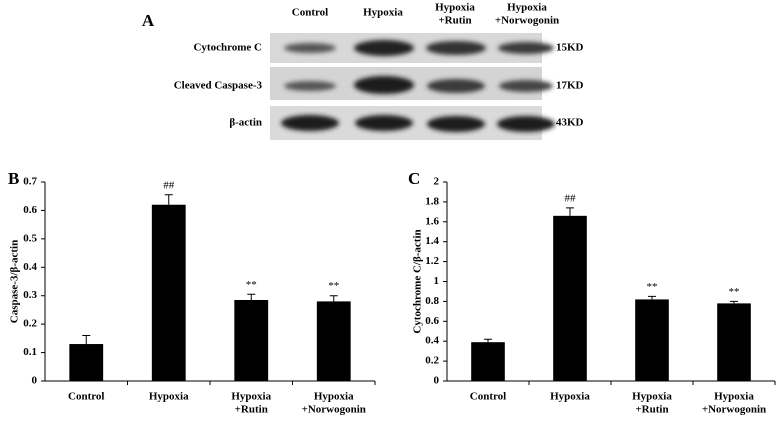 The image size is (778, 424). I want to click on column-header: Control, so click(310, 13).